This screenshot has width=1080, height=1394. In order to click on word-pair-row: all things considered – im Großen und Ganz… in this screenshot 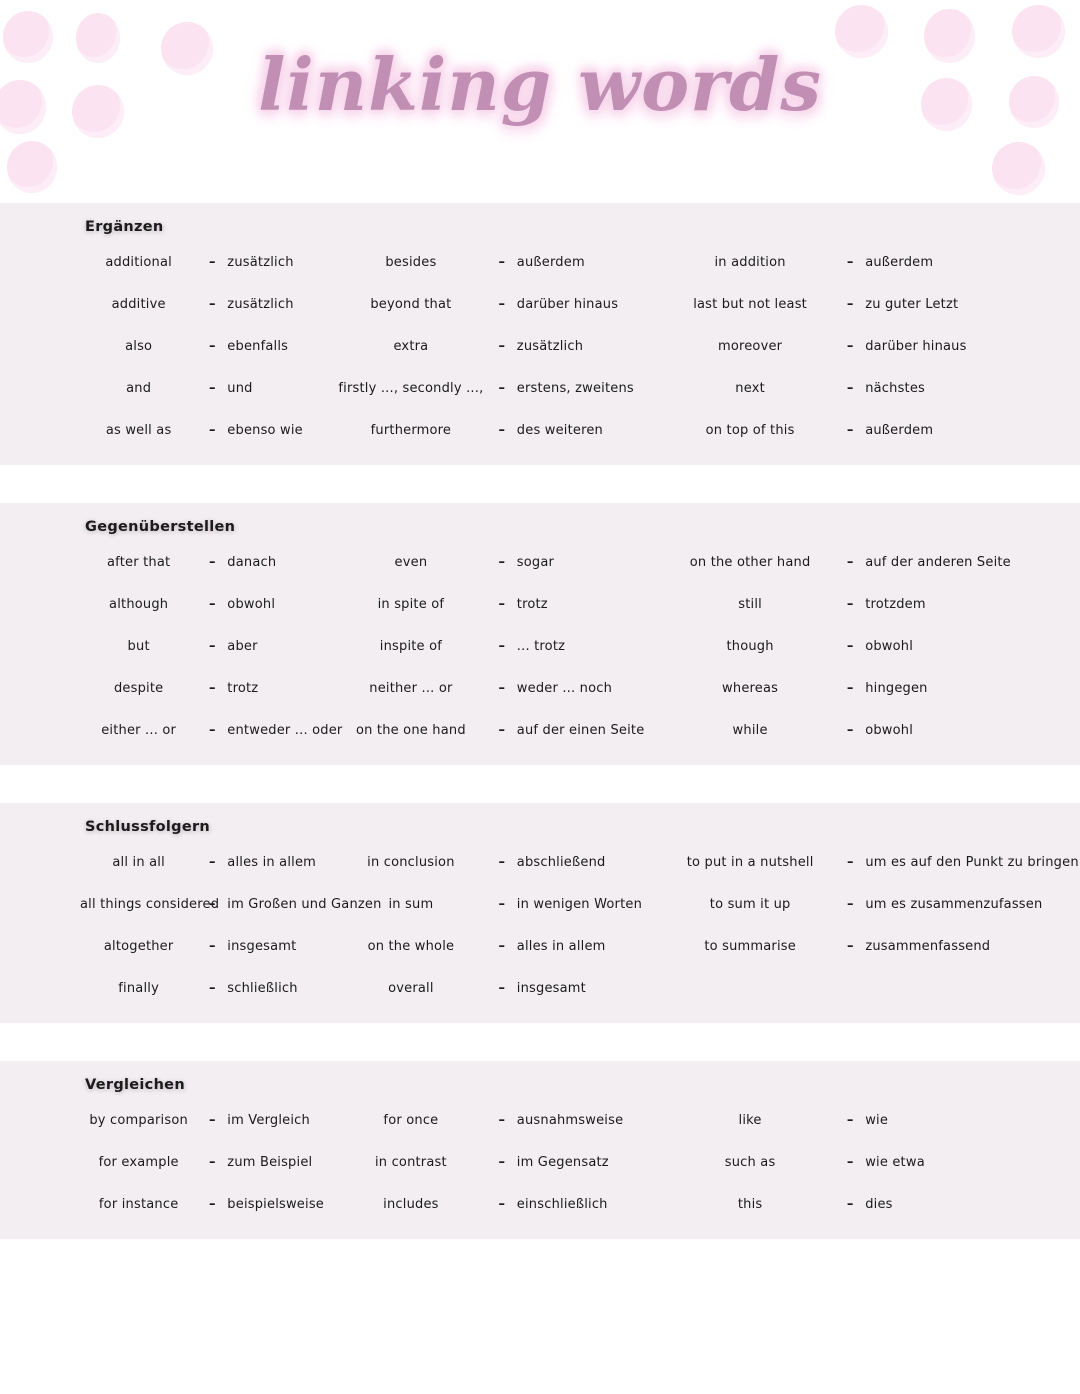, I will do `click(230, 904)`.